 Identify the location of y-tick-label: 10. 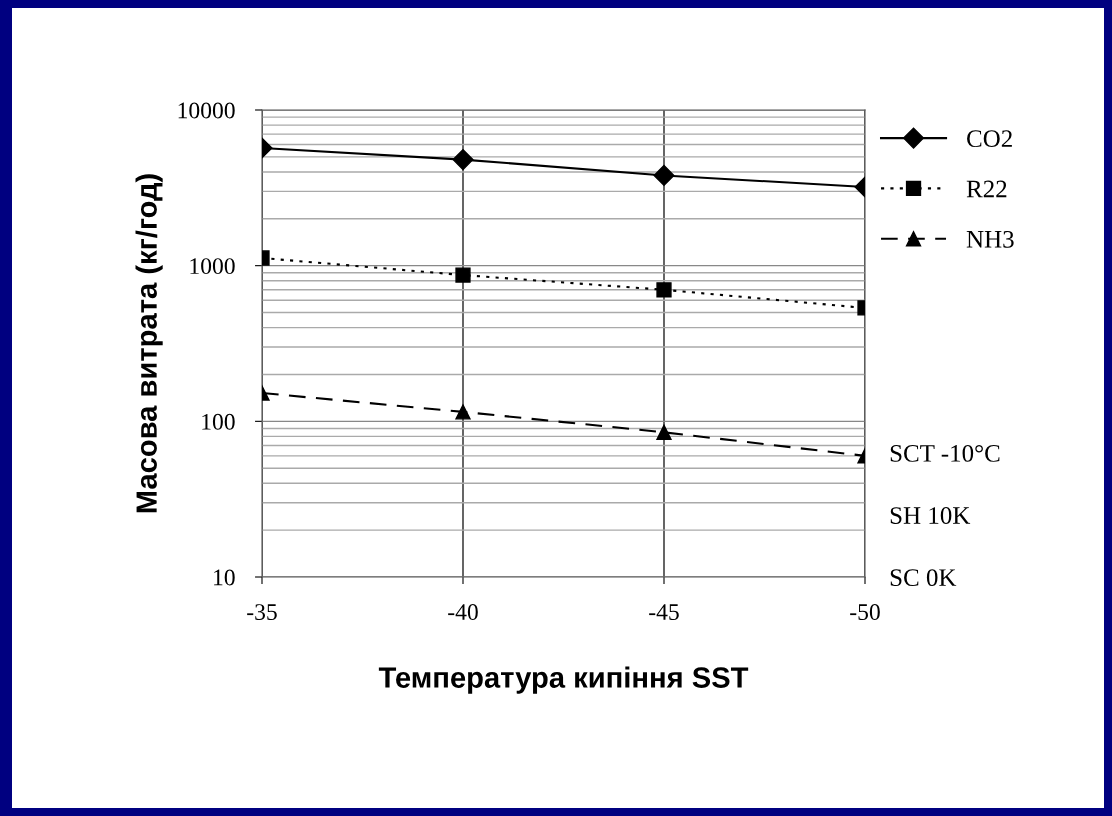
(224, 577).